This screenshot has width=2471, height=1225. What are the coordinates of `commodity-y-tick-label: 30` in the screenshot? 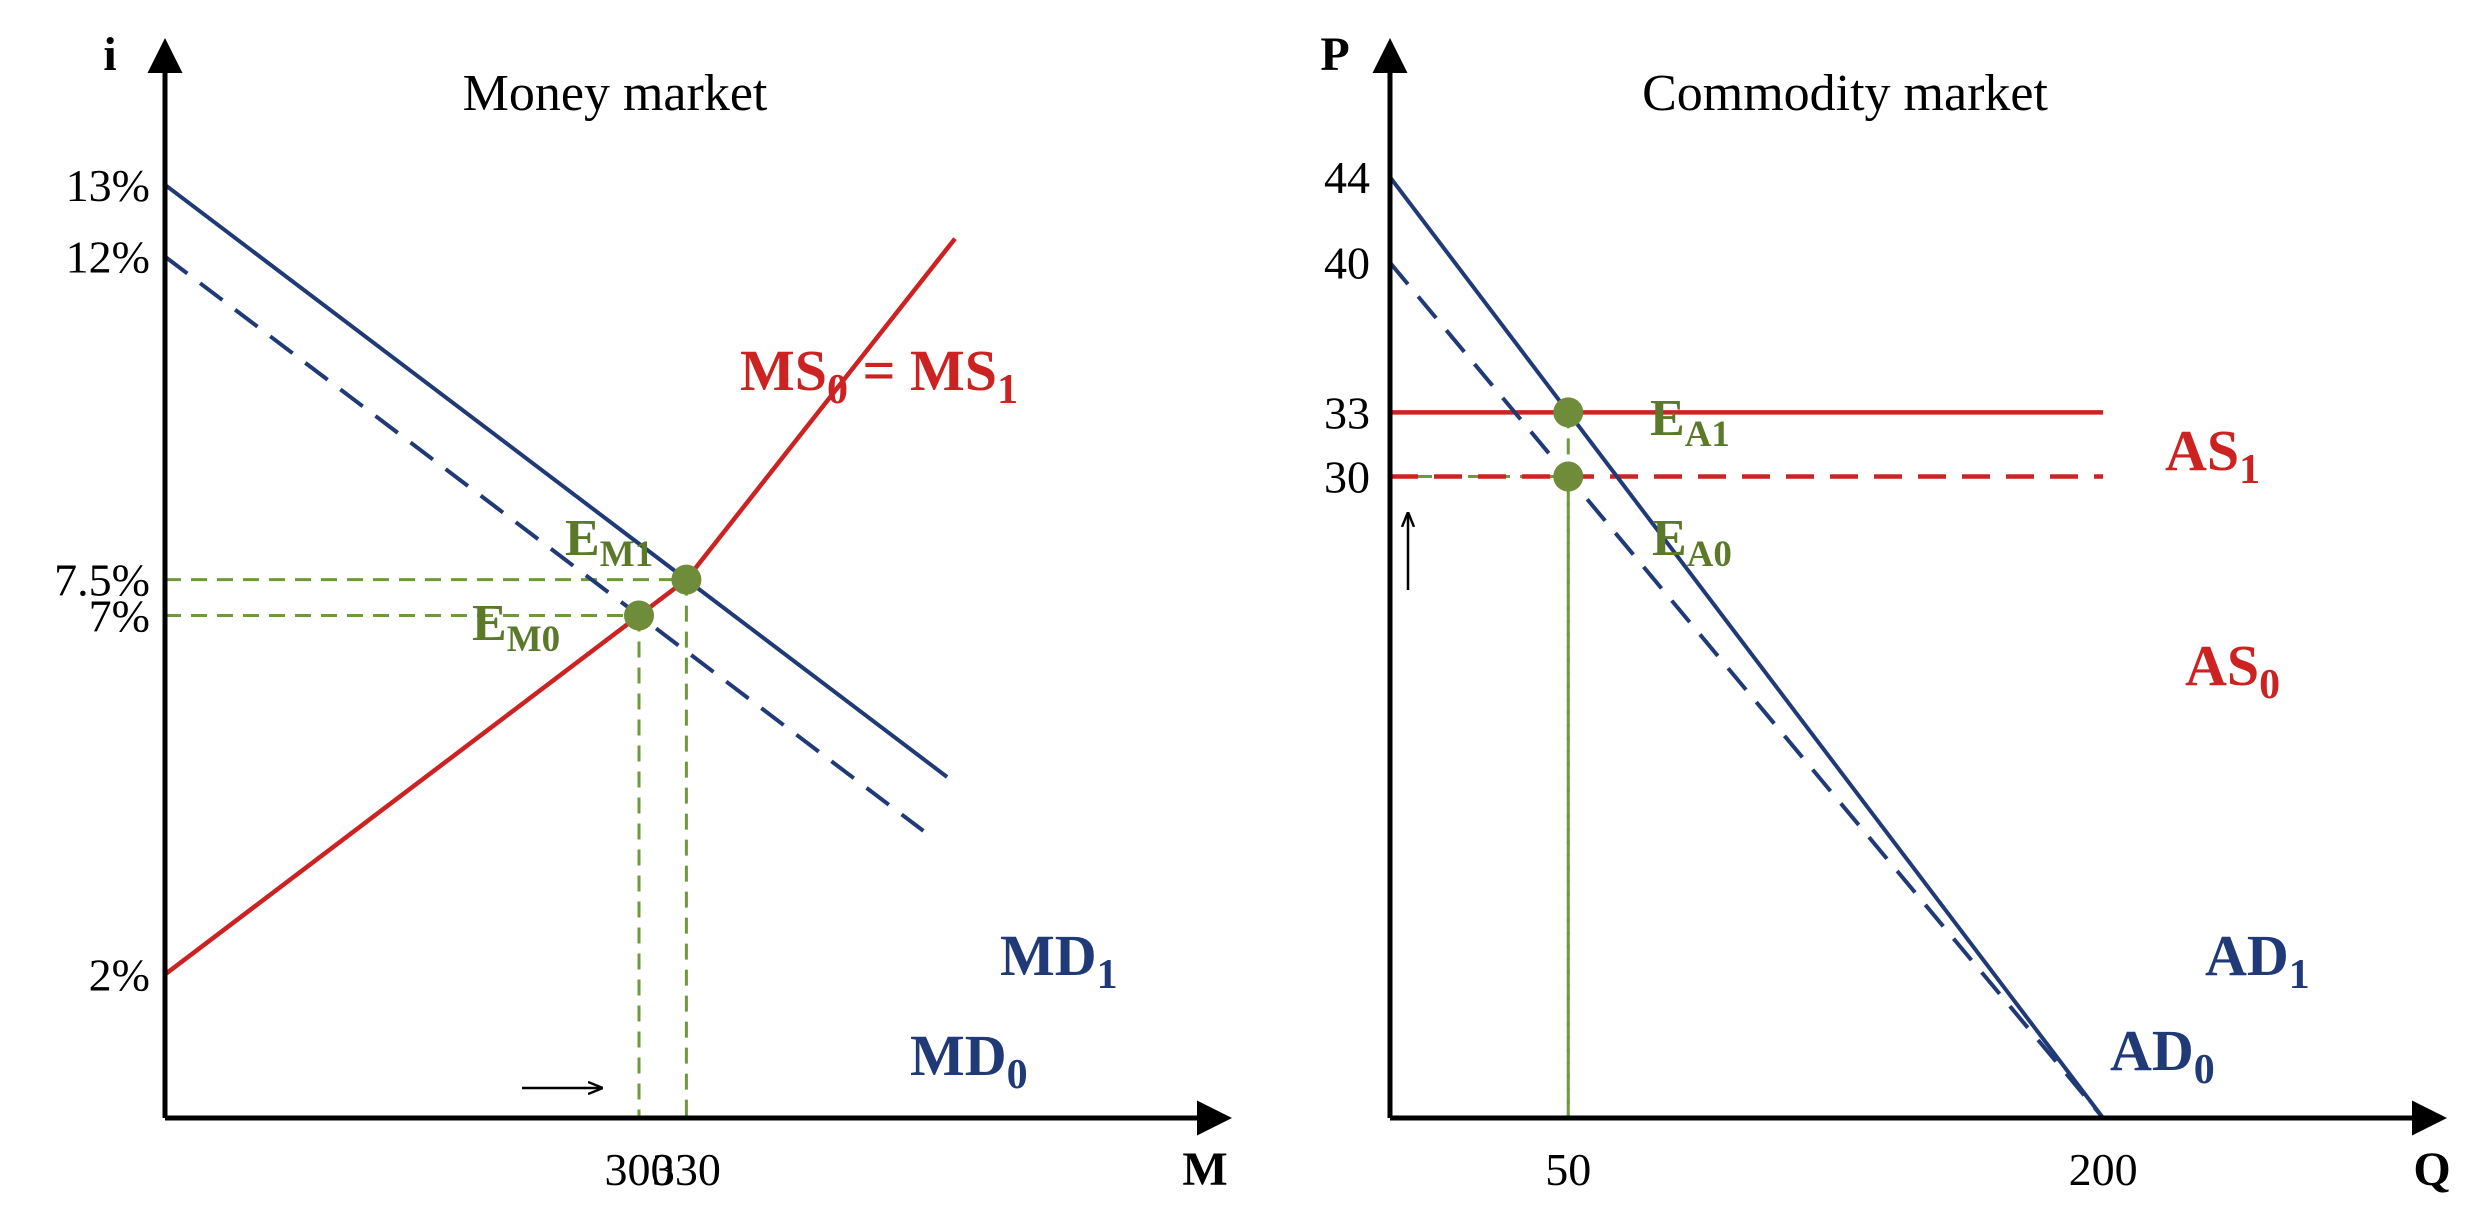 It's located at (1347, 477).